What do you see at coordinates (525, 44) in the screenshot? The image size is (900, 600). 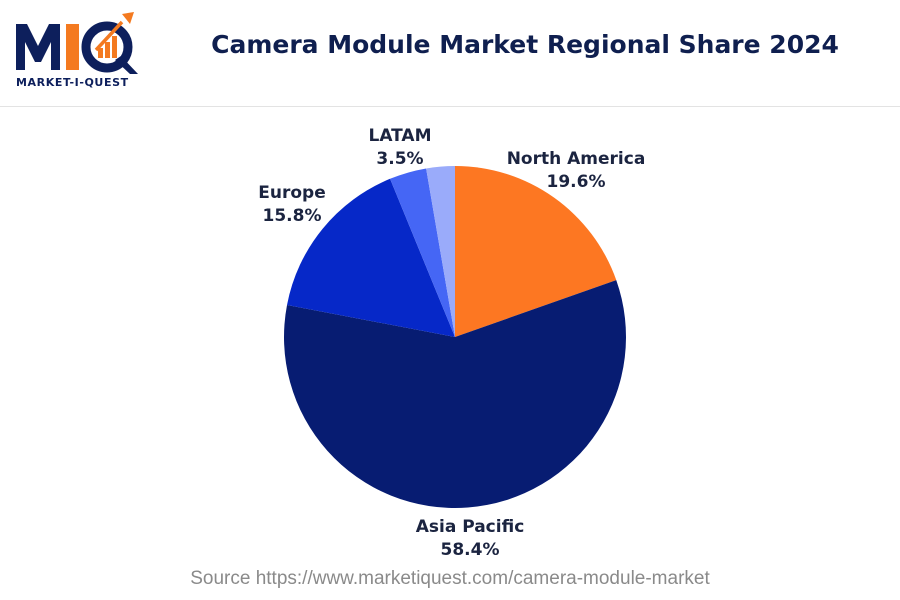 I see `chart-title: Camera Module Market Regional Share 2024` at bounding box center [525, 44].